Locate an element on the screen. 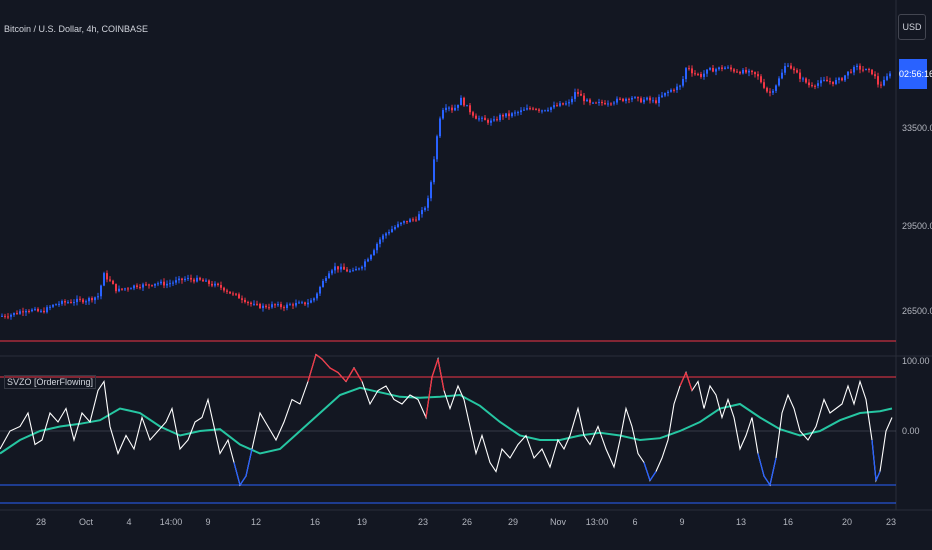 The width and height of the screenshot is (932, 550). time-tick-label: 26 is located at coordinates (467, 522).